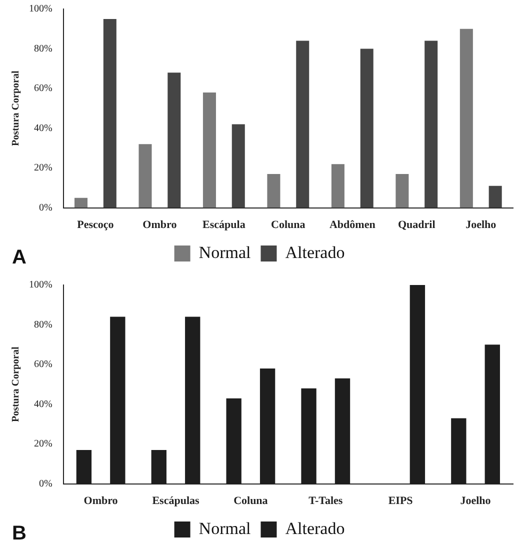 The height and width of the screenshot is (552, 523). Describe the element at coordinates (352, 225) in the screenshot. I see `x-tick-label: Abdômen` at that location.